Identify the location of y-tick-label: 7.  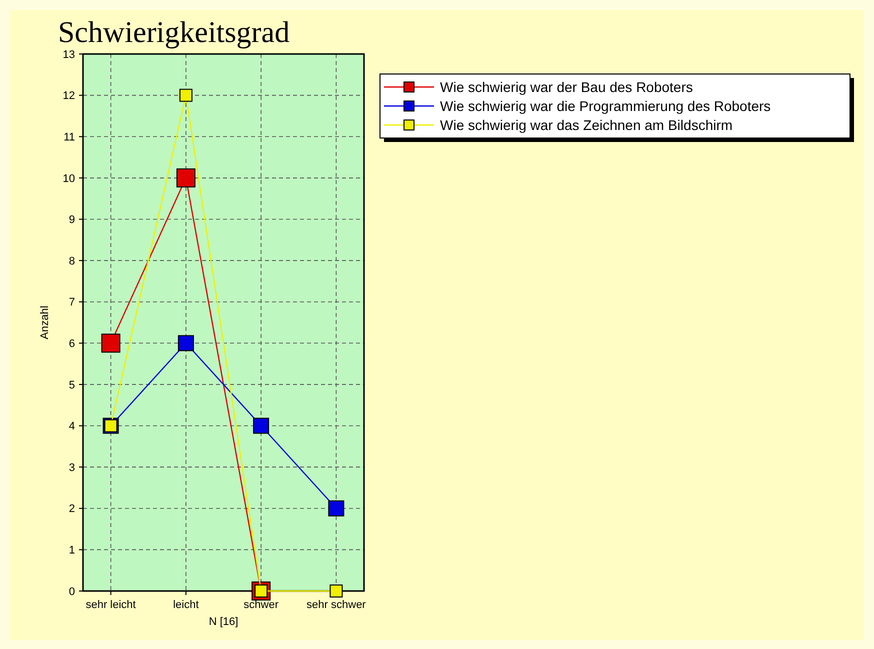
(71, 302).